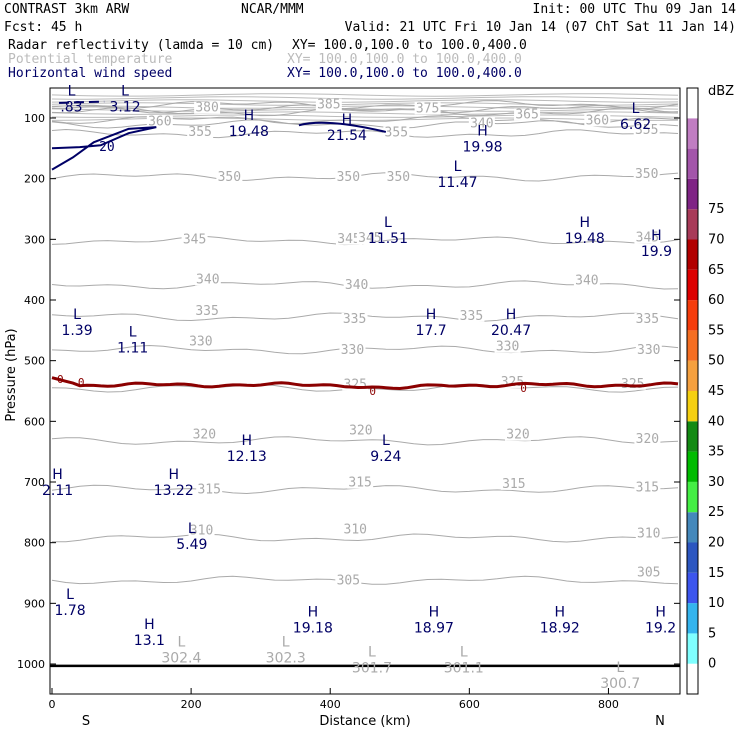 The width and height of the screenshot is (740, 740). Describe the element at coordinates (483, 148) in the screenshot. I see `extremum-value: 19.98` at that location.